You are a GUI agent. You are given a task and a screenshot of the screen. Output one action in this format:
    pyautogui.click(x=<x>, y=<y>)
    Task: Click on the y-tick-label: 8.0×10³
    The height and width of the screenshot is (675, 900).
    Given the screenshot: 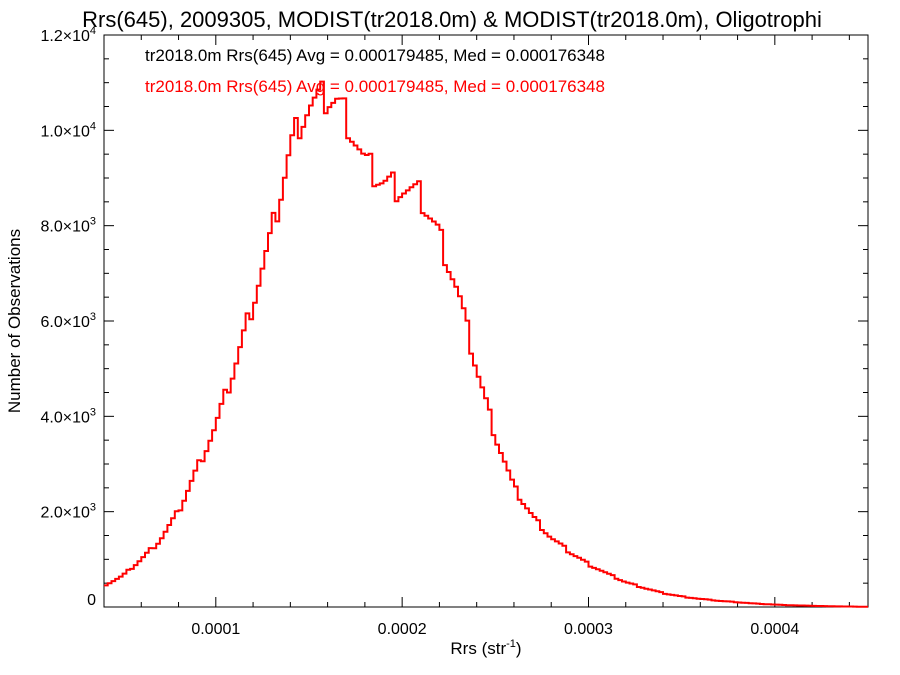 What is the action you would take?
    pyautogui.click(x=68, y=226)
    